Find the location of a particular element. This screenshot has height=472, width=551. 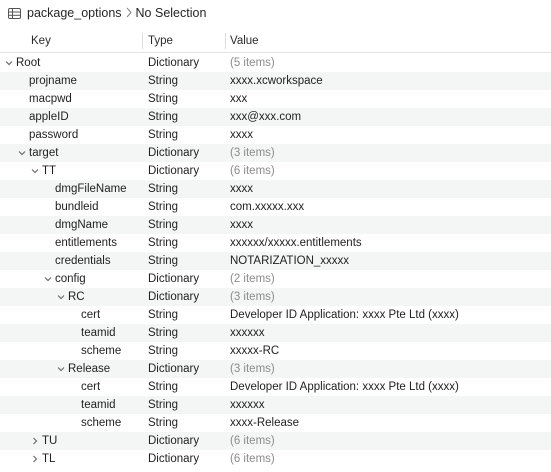

table-row: macpwd String xxx is located at coordinates (275, 99).